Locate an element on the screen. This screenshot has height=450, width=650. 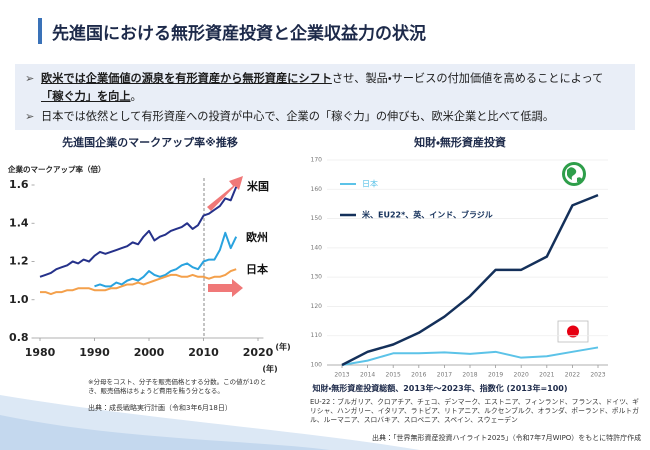
series-label: 米国 is located at coordinates (257, 186).